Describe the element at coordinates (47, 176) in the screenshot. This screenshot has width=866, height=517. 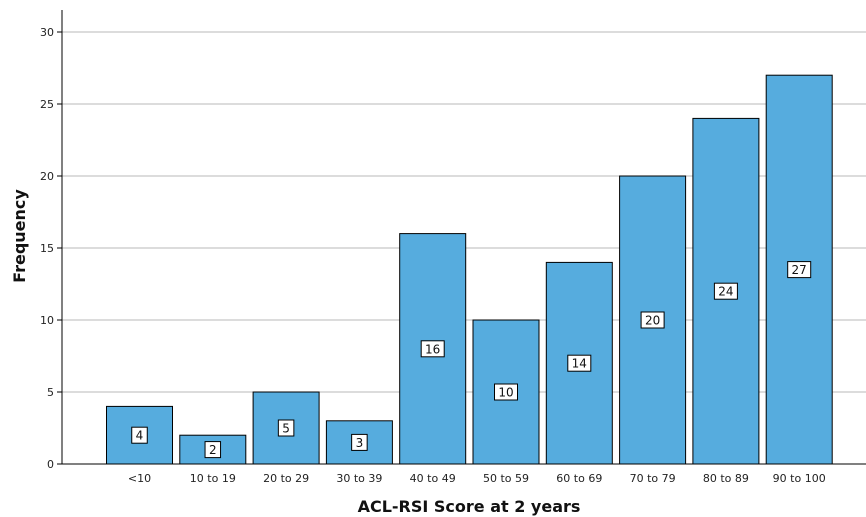
I see `y-tick-label: 20` at that location.